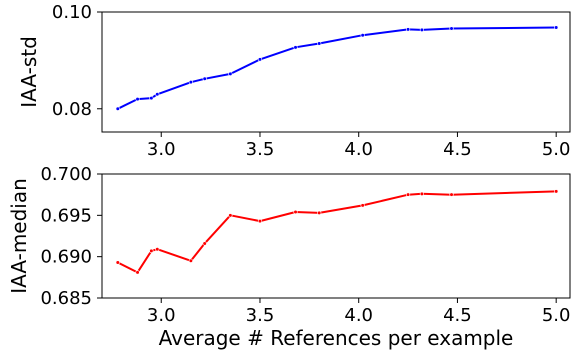 The width and height of the screenshot is (576, 355). Describe the element at coordinates (72, 12) in the screenshot. I see `top-y-tick-label: 0.10` at that location.